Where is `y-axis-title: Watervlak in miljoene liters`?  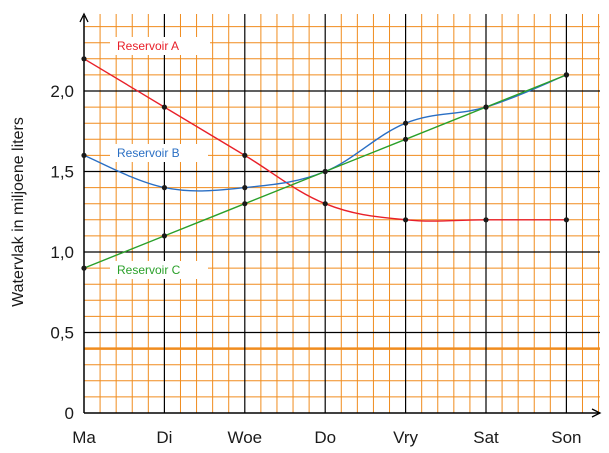 y-axis-title: Watervlak in miljoene liters is located at coordinates (18, 212).